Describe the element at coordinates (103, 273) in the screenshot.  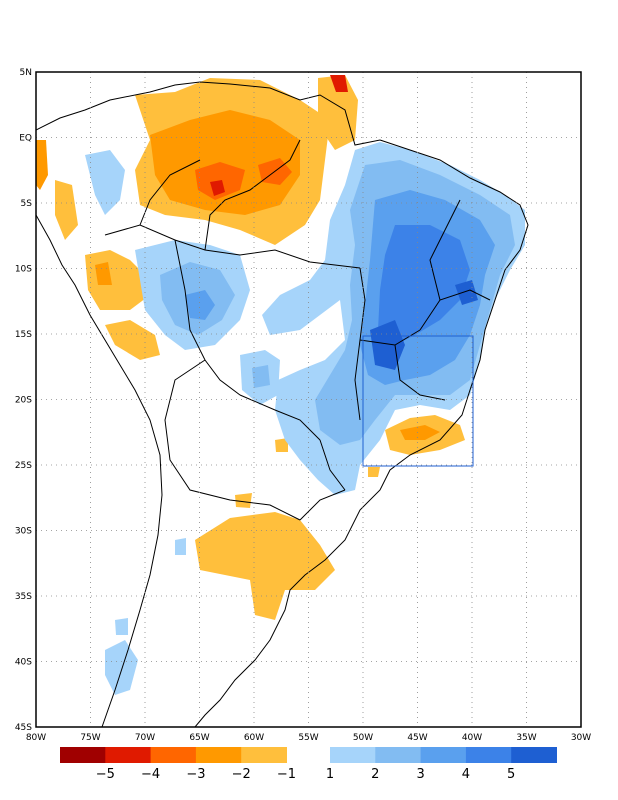
I see `negative-anomaly-peru-core` at that location.